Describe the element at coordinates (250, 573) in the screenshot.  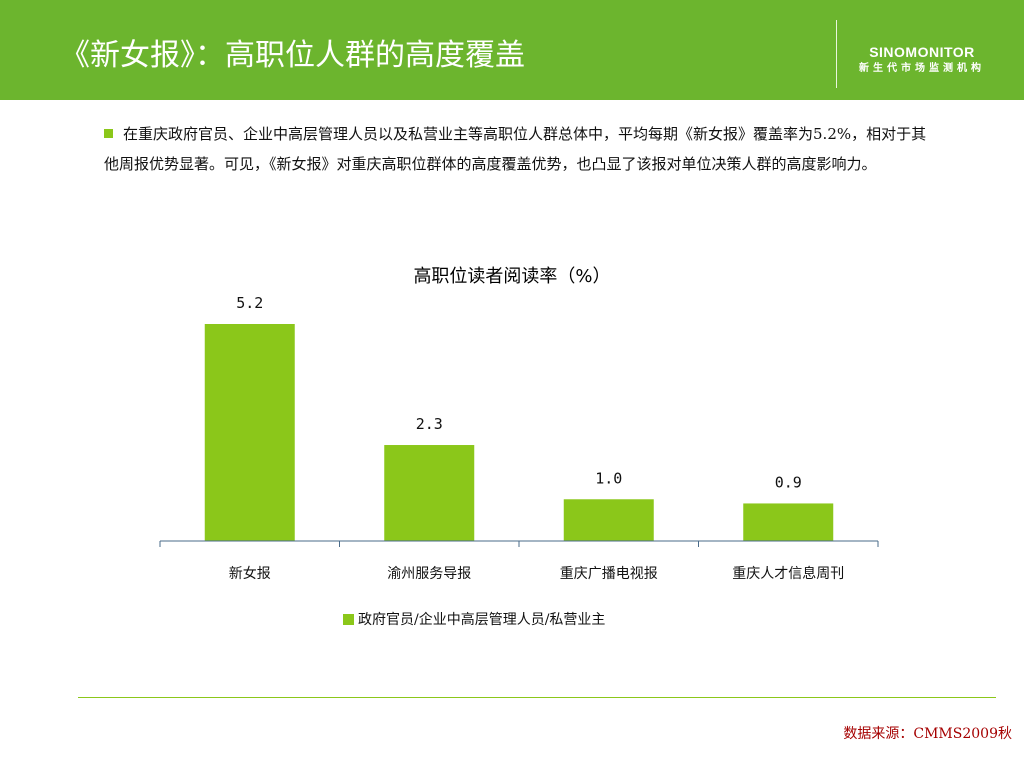
I see `x-tick-label-1: 新女报` at that location.